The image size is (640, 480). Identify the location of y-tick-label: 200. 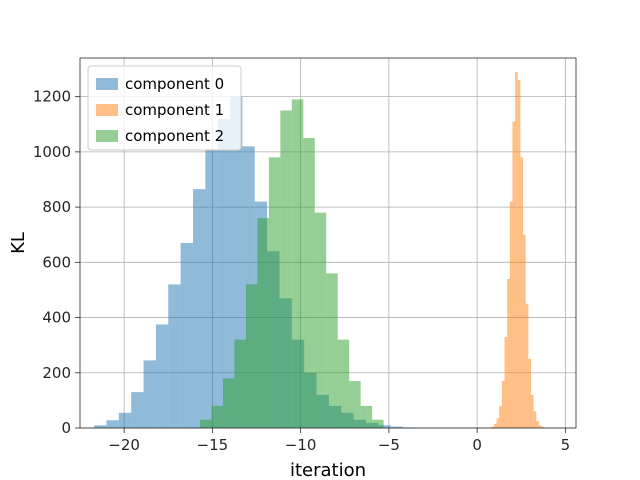
(56, 373).